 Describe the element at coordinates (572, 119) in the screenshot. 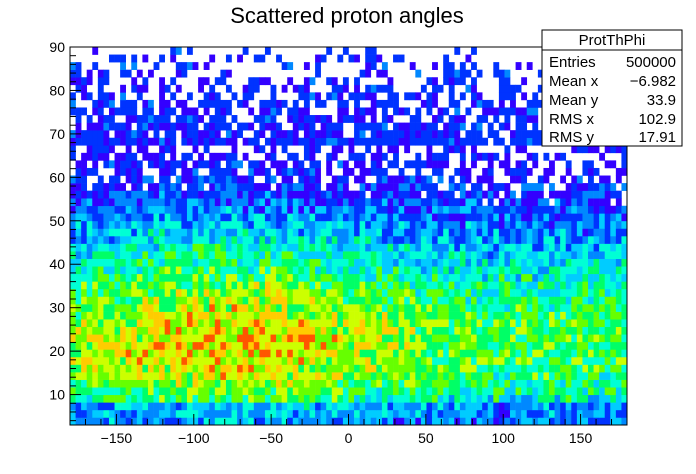

I see `stats-label-rms-x: RMS x` at that location.